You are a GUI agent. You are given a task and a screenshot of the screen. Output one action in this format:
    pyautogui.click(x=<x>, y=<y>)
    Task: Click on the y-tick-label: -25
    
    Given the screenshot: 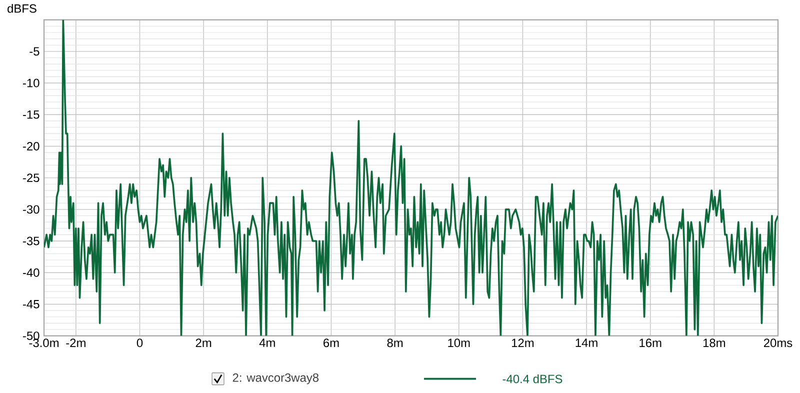 What is the action you would take?
    pyautogui.click(x=31, y=178)
    